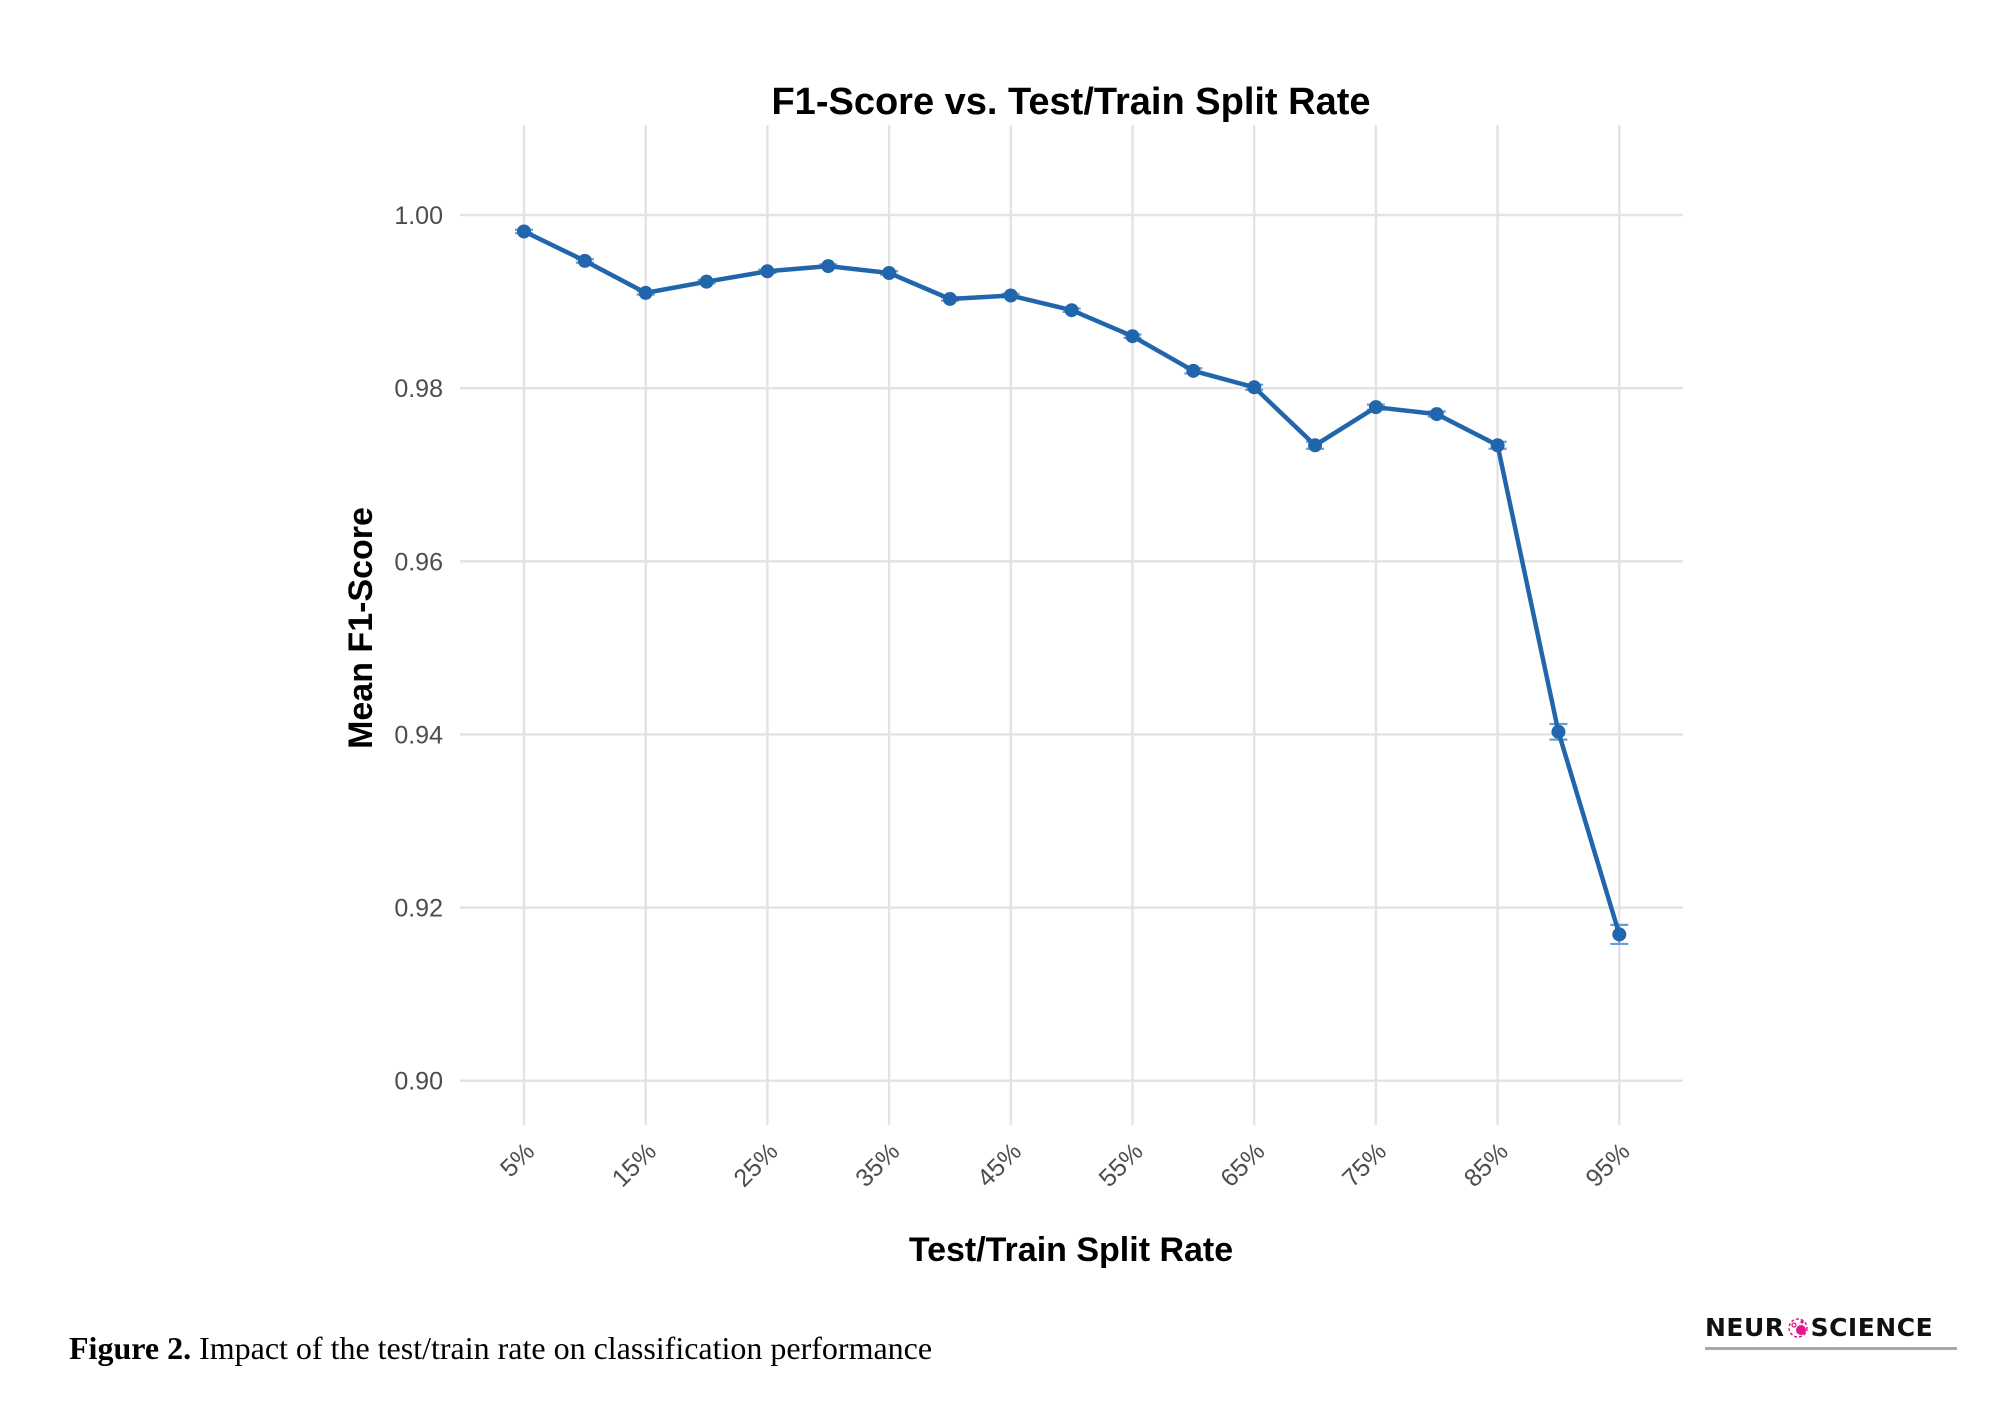 The width and height of the screenshot is (1997, 1412). What do you see at coordinates (1872, 1327) in the screenshot?
I see `logo-text-right: SCIENCE` at bounding box center [1872, 1327].